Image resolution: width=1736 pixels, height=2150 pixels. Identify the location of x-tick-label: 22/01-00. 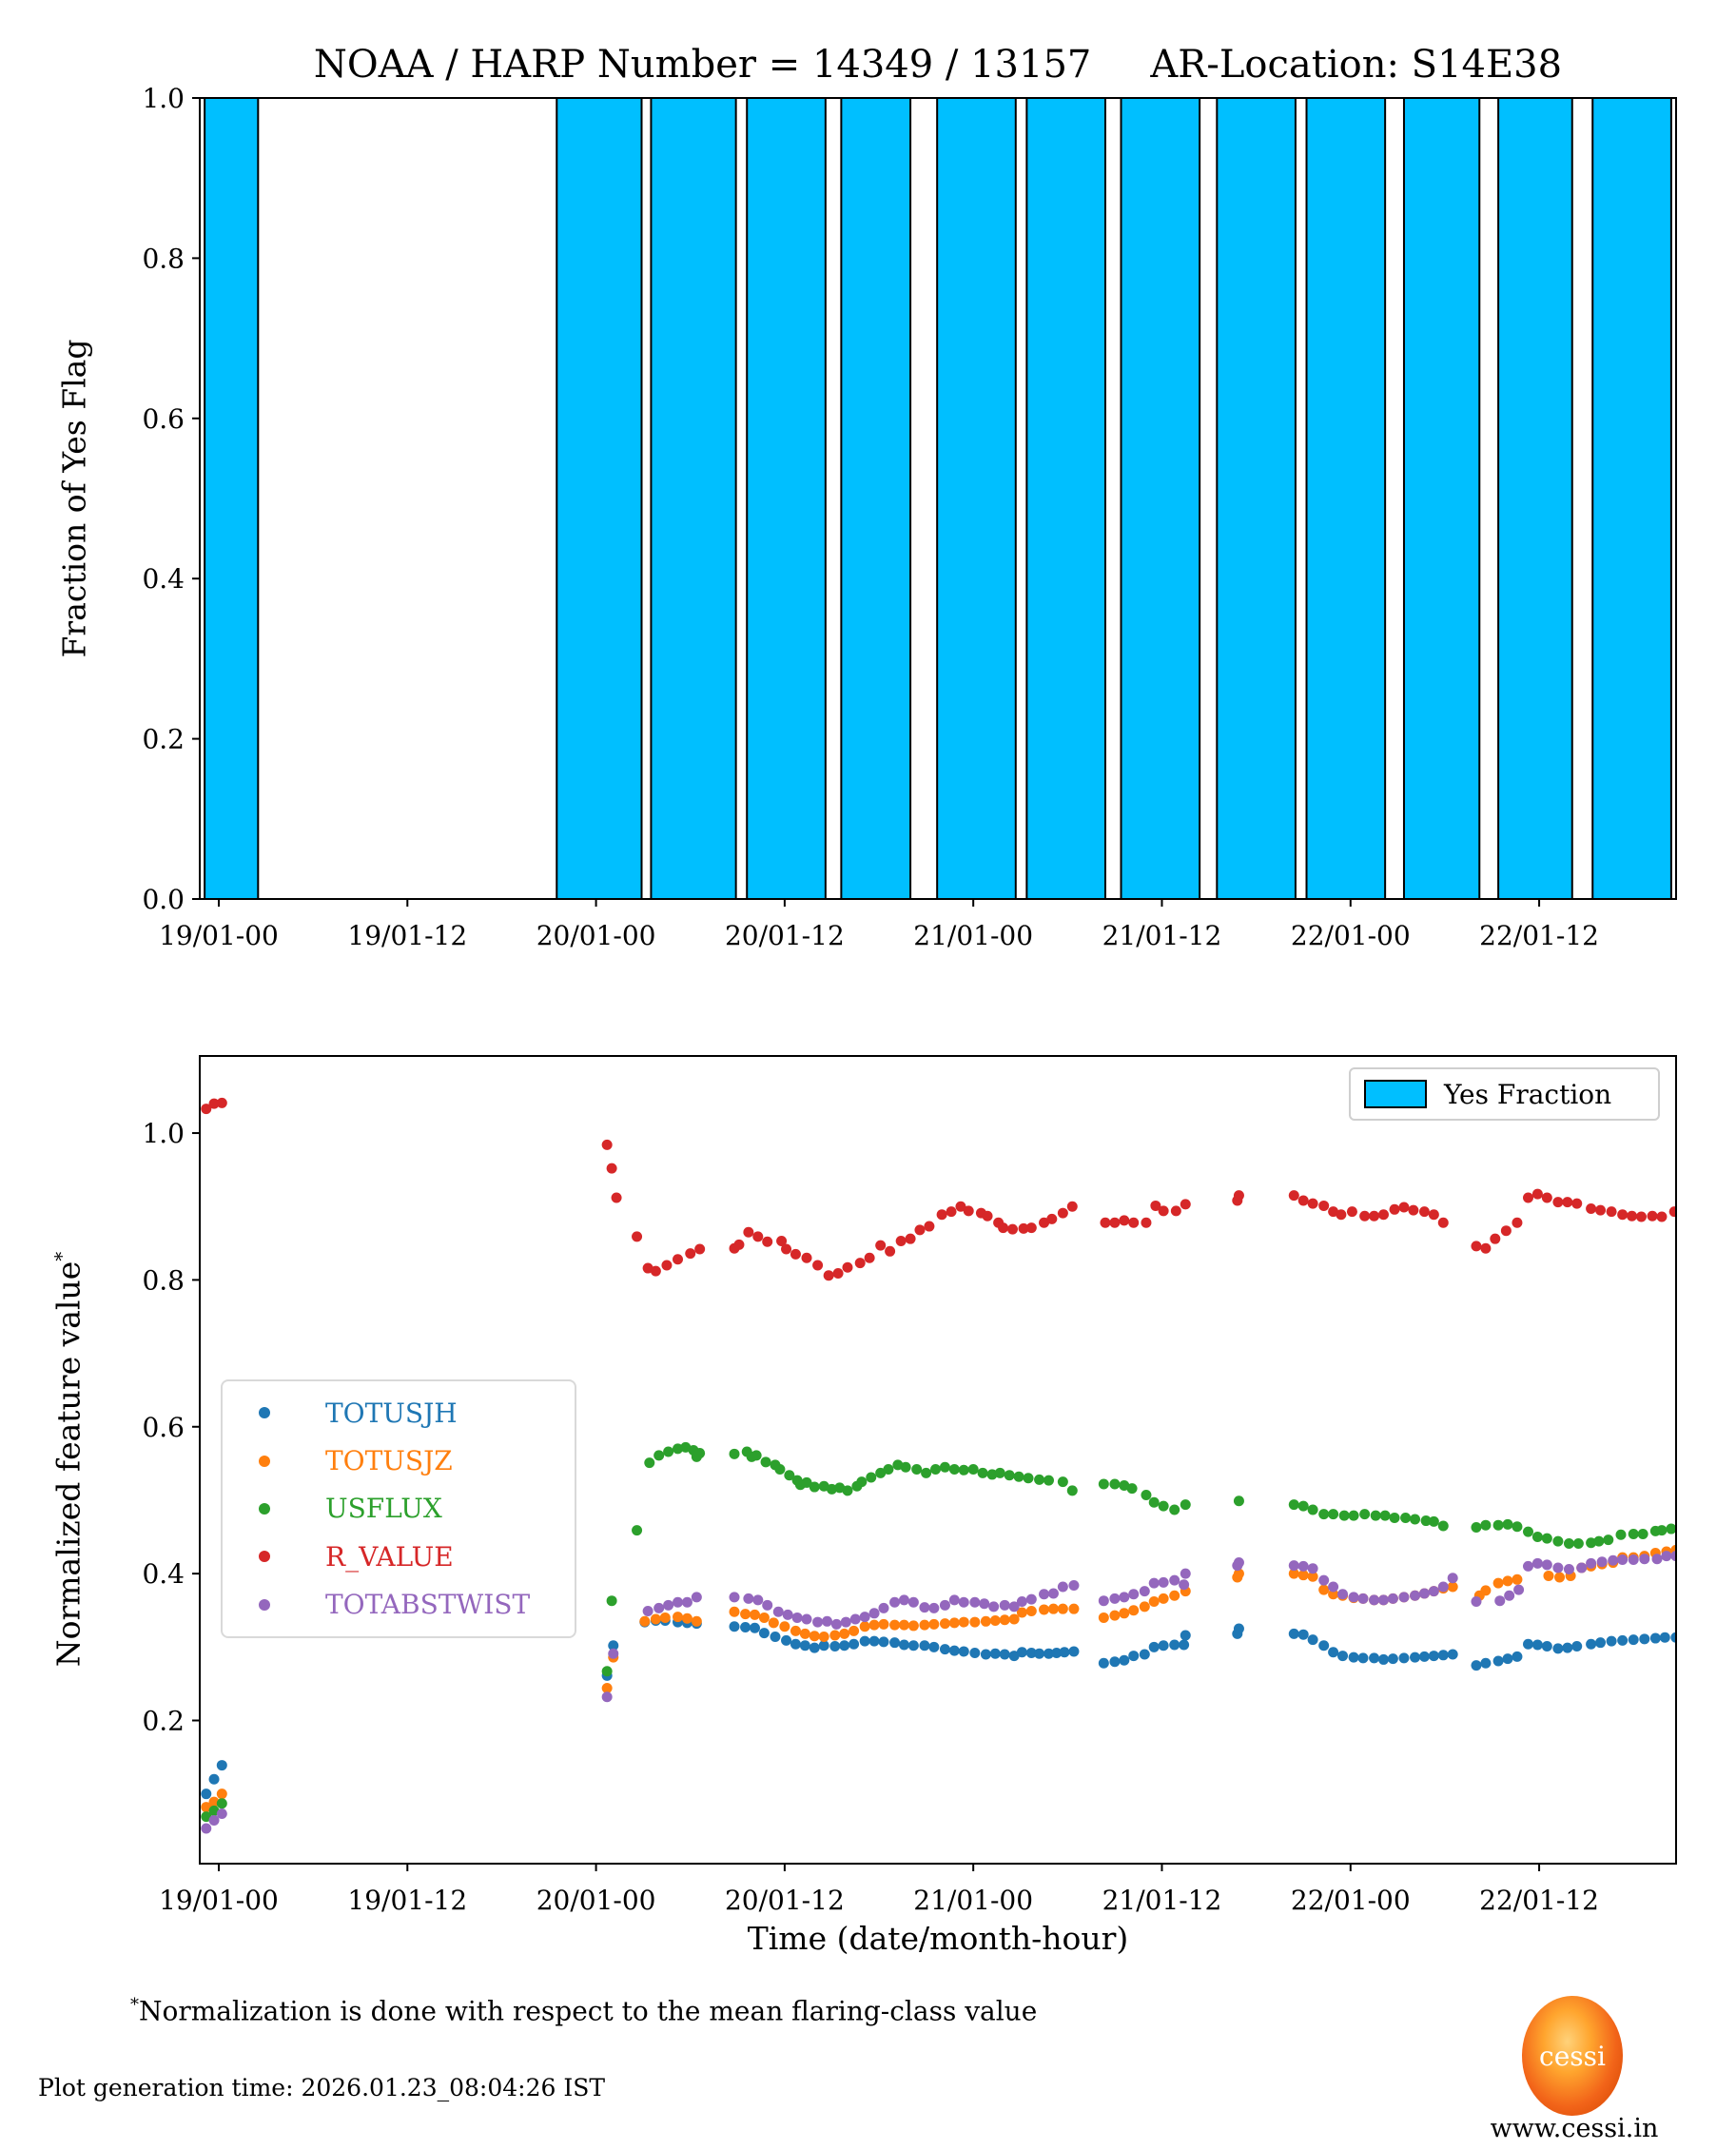
(1351, 935).